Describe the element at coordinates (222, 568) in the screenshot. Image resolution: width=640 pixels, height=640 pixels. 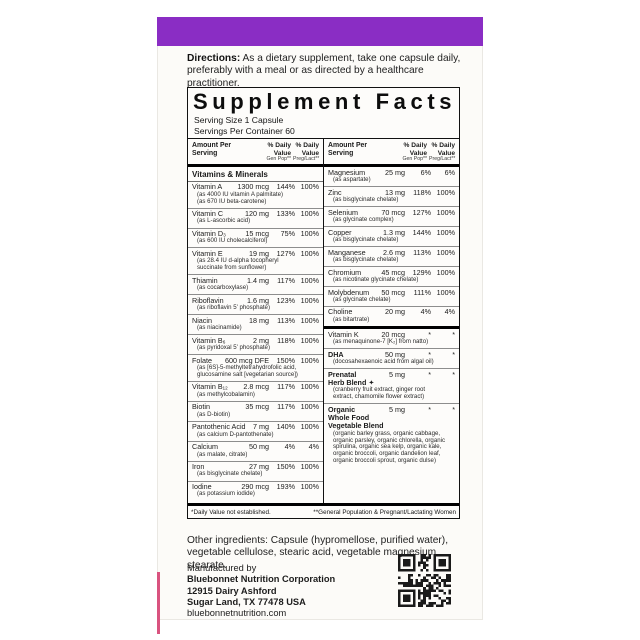
I see `manufactured-by-label: Manufactured by` at that location.